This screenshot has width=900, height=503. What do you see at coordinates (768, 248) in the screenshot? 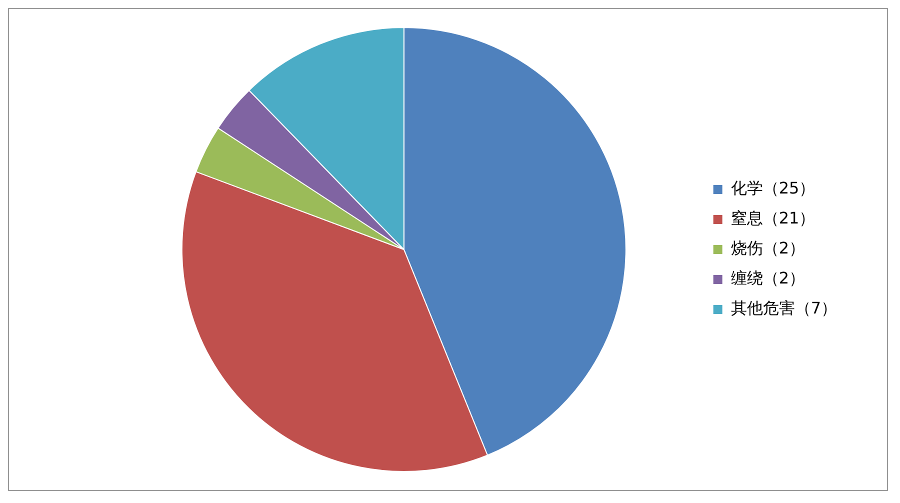
I see `legend-label: 烧伤（2）` at bounding box center [768, 248].